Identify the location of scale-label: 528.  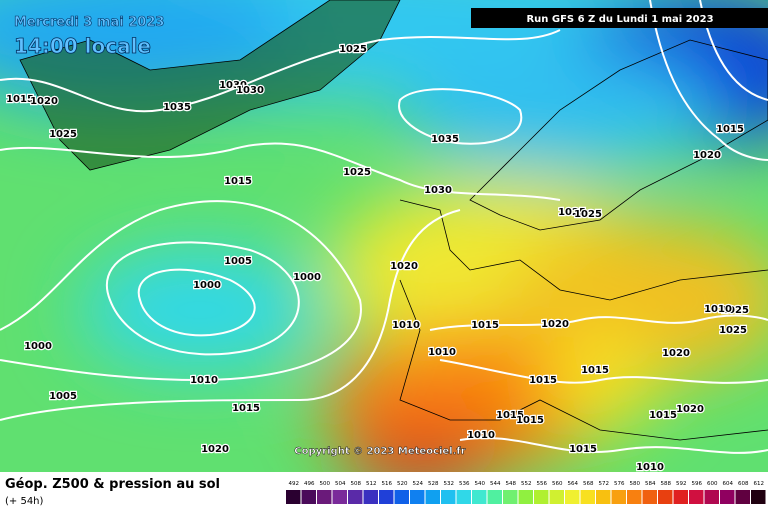
(433, 484).